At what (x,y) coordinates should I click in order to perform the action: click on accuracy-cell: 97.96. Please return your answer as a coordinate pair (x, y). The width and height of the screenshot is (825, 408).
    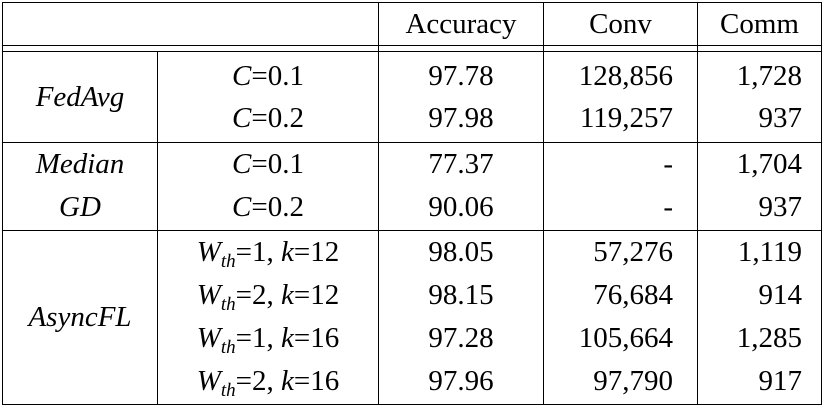
    Looking at the image, I should click on (461, 381).